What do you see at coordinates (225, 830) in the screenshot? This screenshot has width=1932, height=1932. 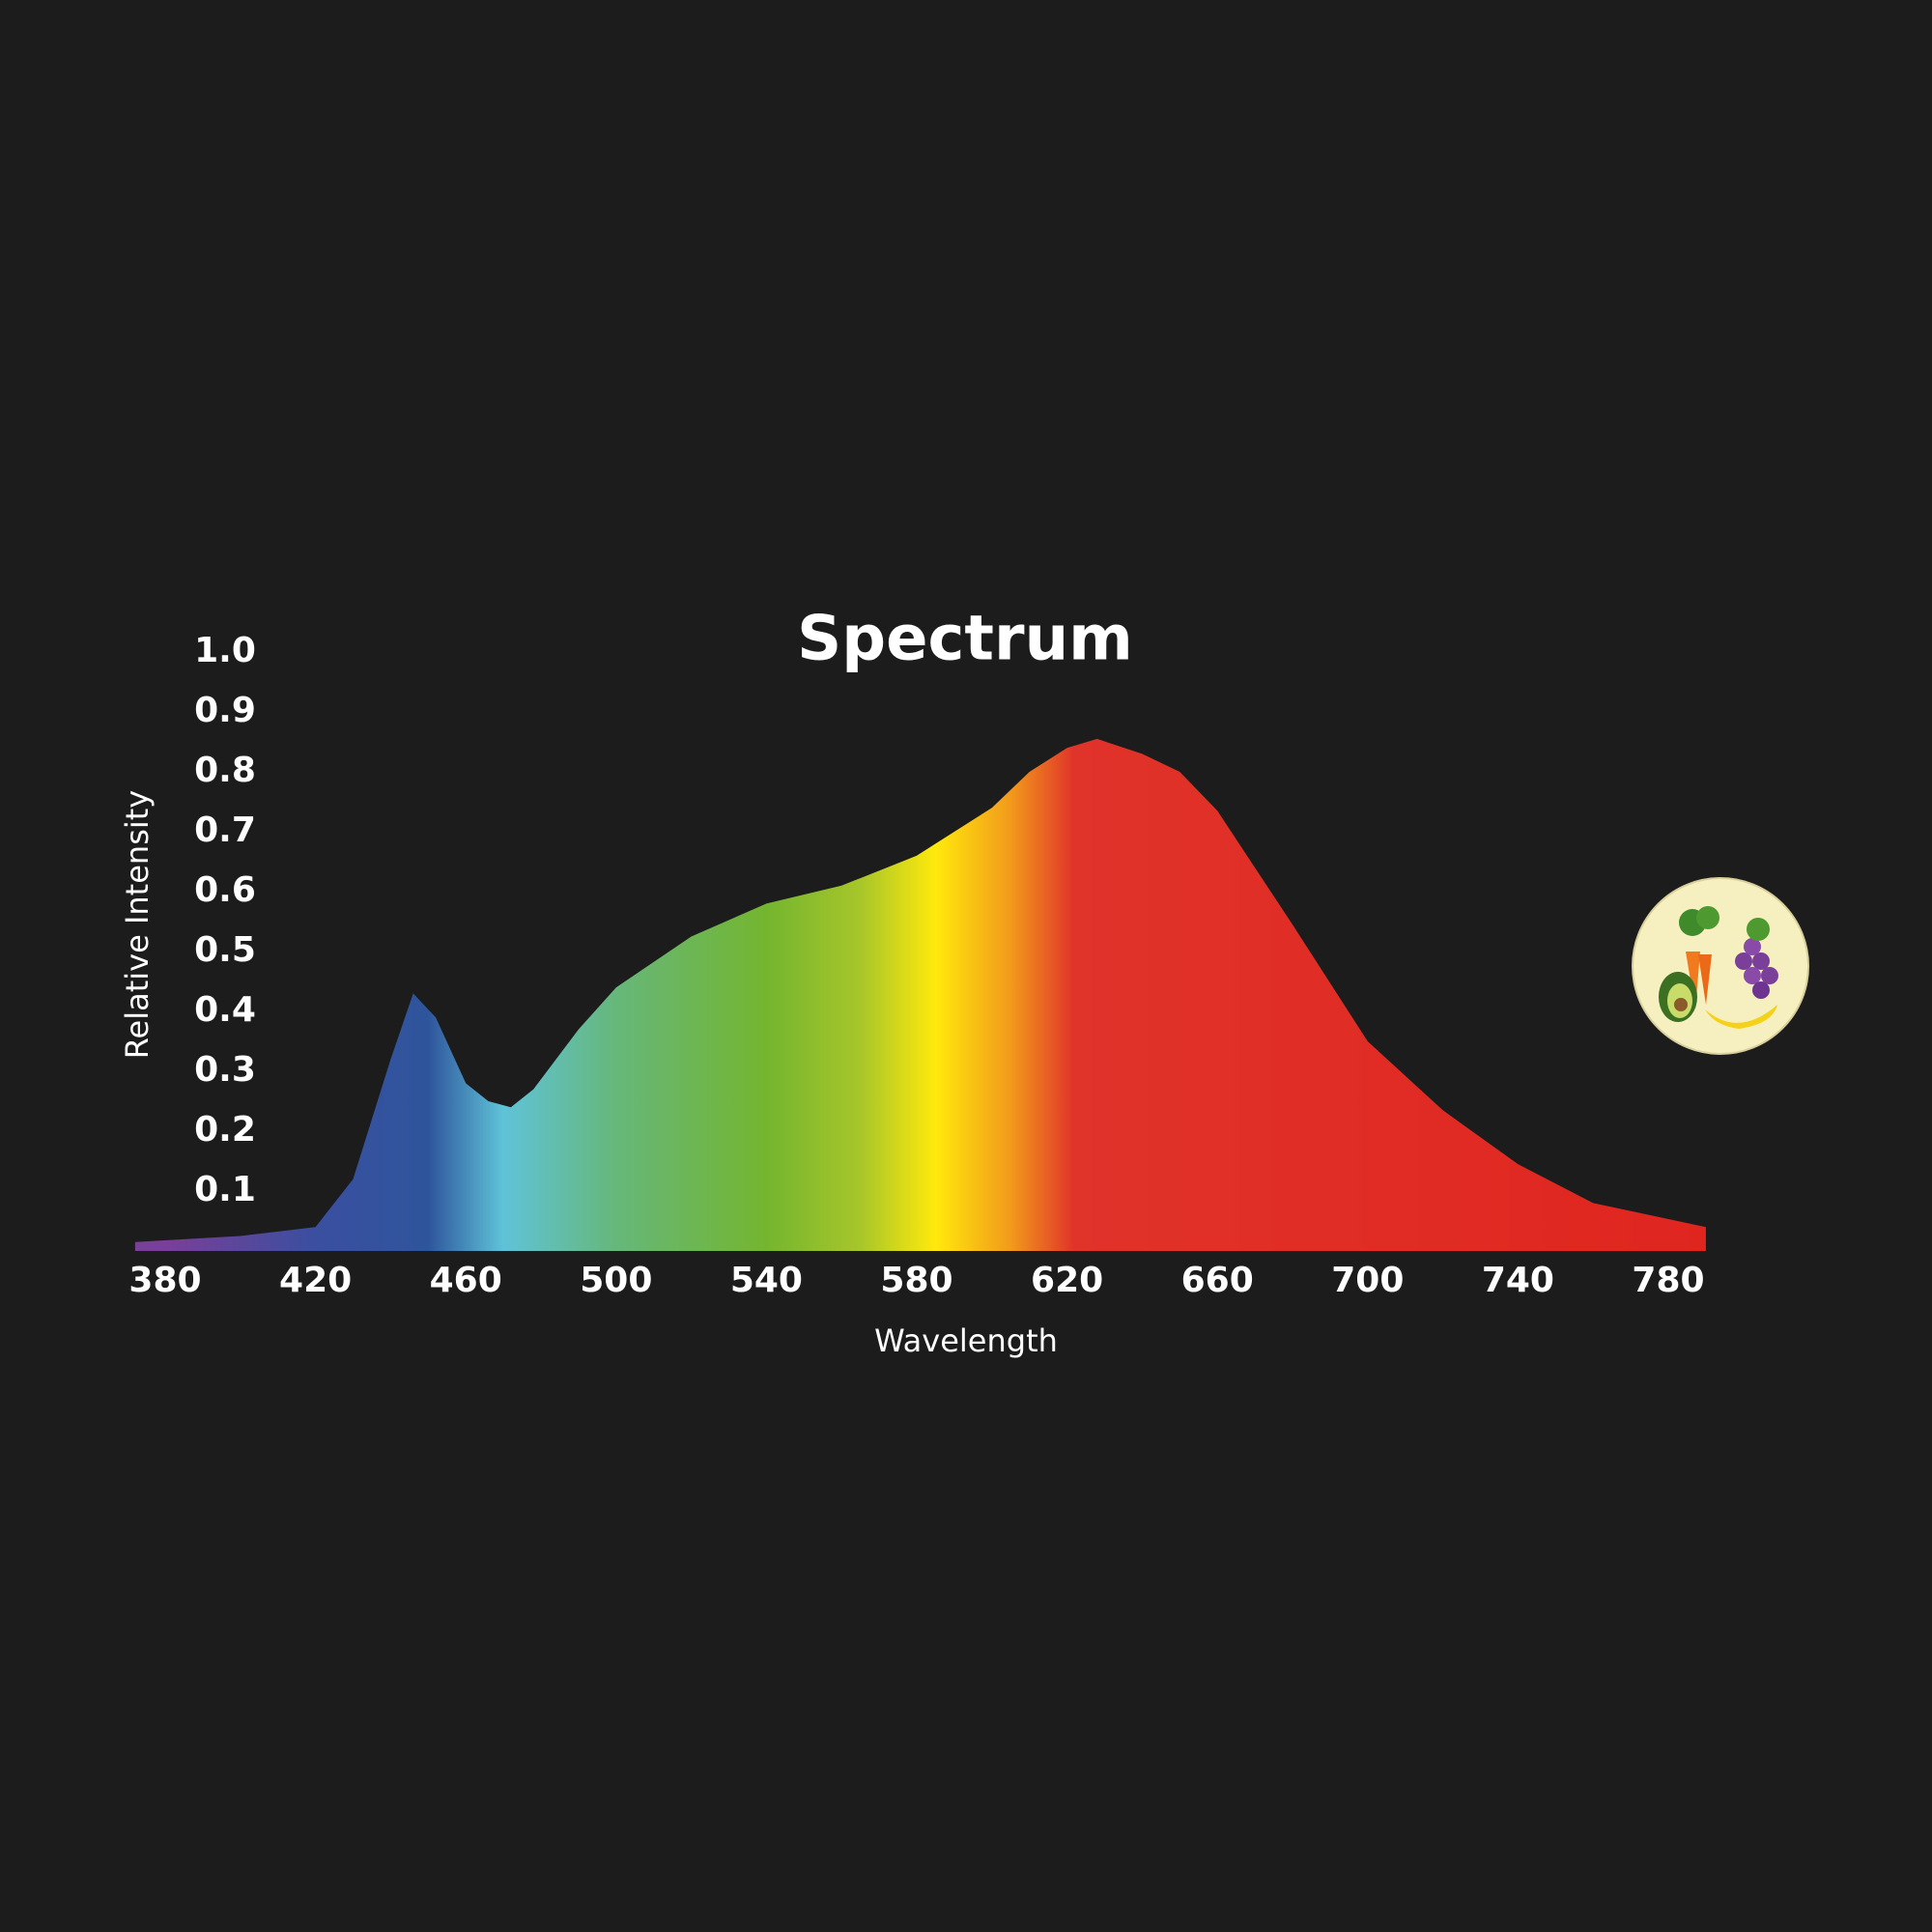 I see `y-tick-label: 0.7` at bounding box center [225, 830].